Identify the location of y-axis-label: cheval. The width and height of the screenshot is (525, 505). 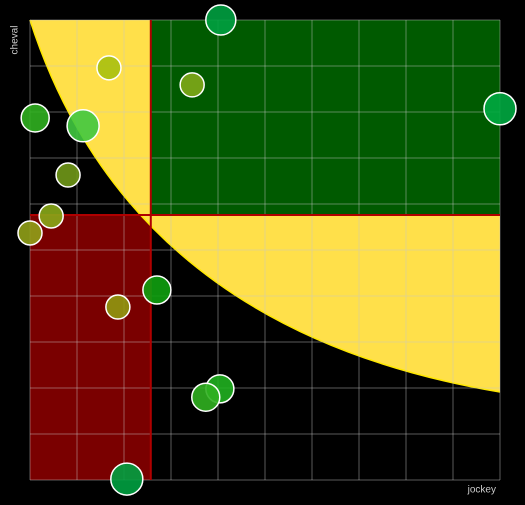
(15, 40).